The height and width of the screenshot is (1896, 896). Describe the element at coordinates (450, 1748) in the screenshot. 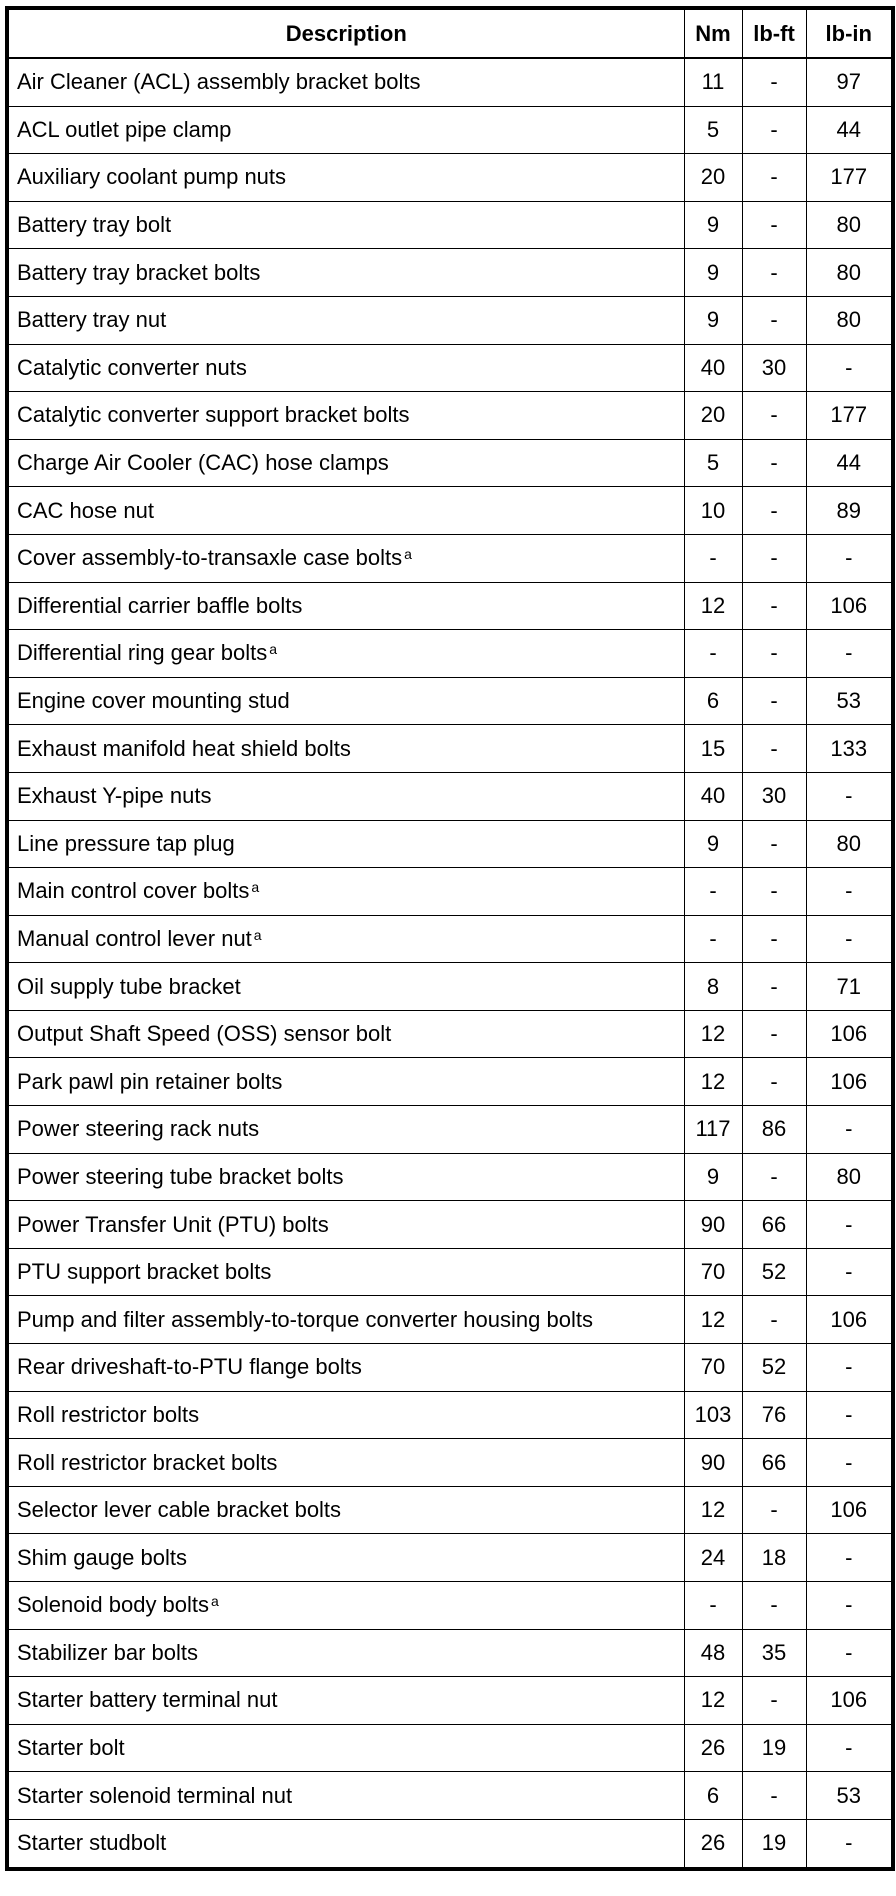

I see `table-row: Starter bolt 26 19 -` at that location.